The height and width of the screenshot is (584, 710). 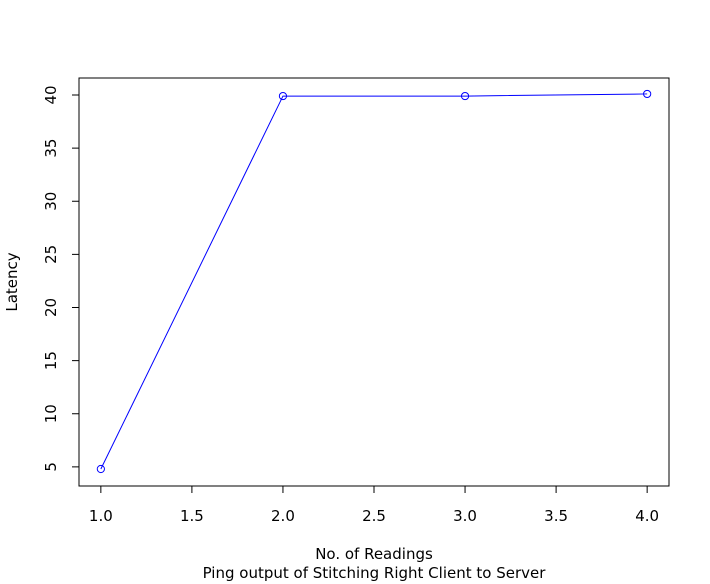 I want to click on y-tick-label: 25, so click(x=51, y=254).